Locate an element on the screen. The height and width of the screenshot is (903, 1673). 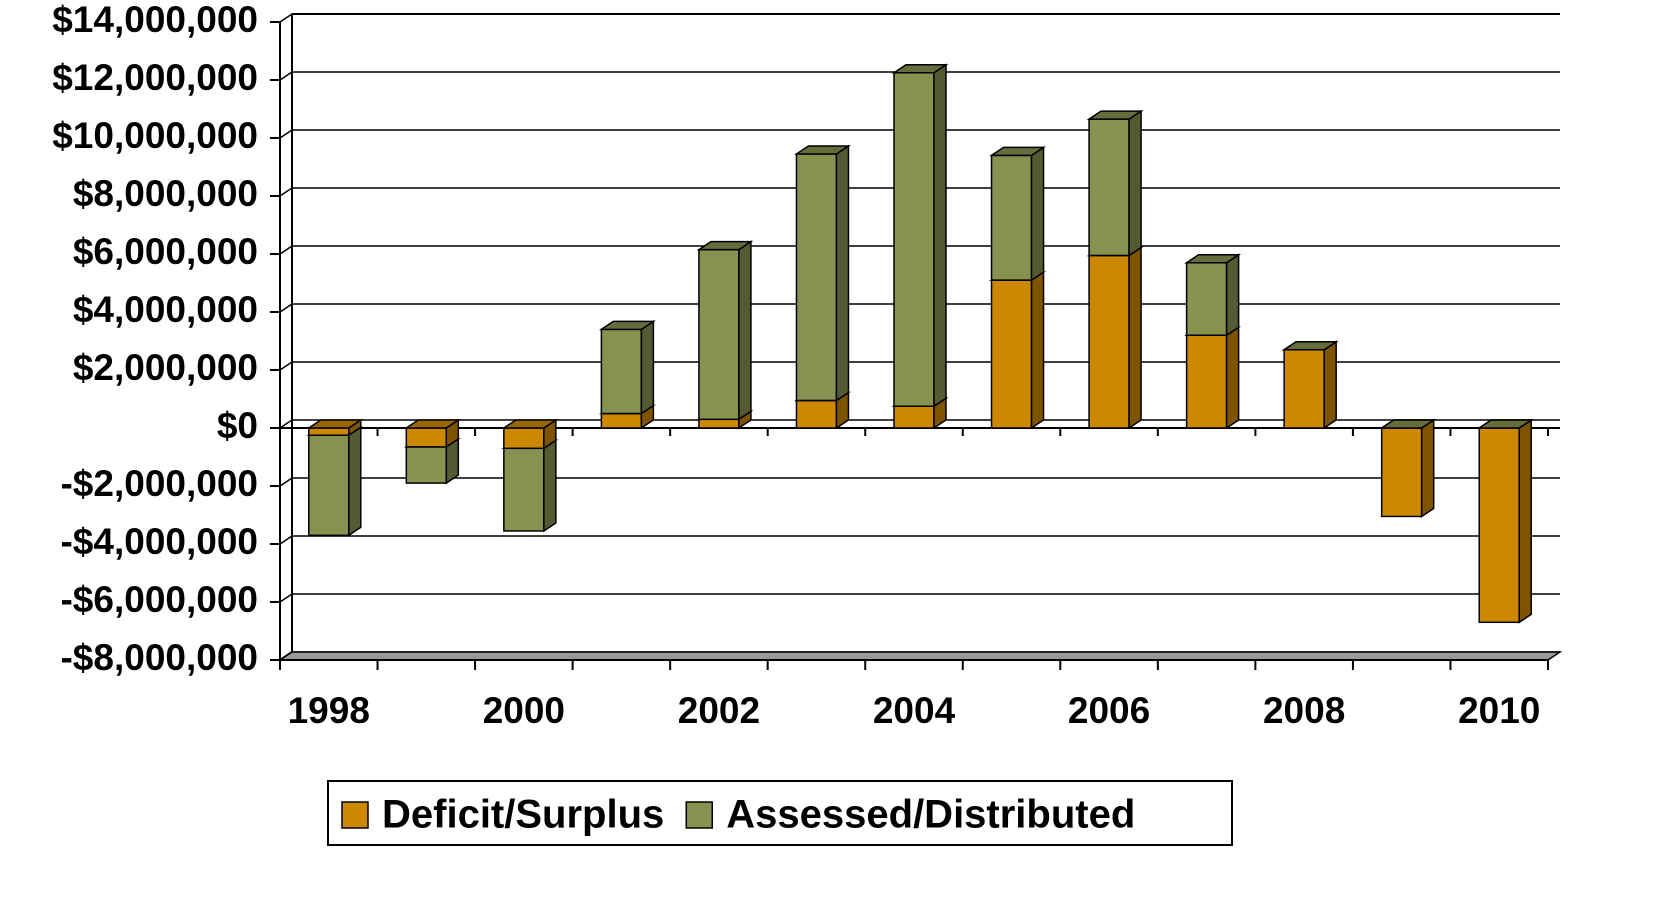
y-tick-label: $14,000,000 is located at coordinates (155, 20).